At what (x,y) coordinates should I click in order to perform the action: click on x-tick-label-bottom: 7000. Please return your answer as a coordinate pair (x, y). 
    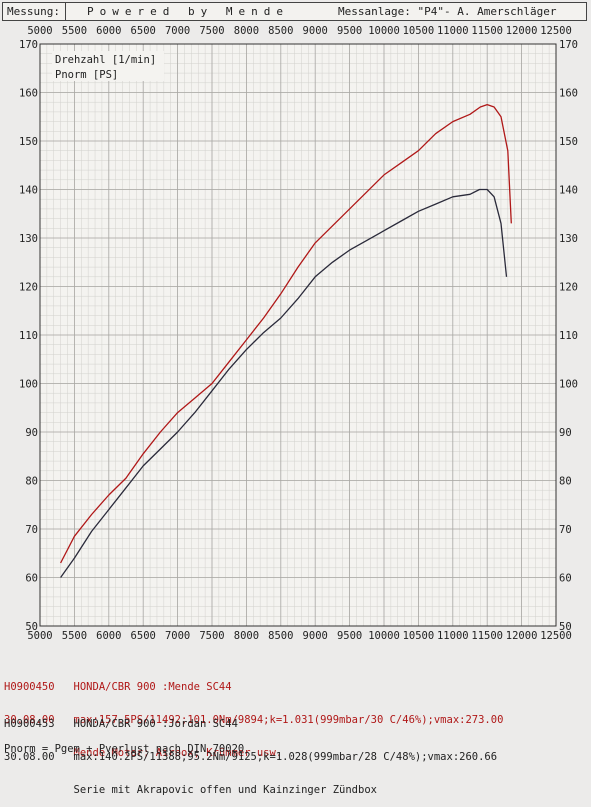
    Looking at the image, I should click on (177, 636).